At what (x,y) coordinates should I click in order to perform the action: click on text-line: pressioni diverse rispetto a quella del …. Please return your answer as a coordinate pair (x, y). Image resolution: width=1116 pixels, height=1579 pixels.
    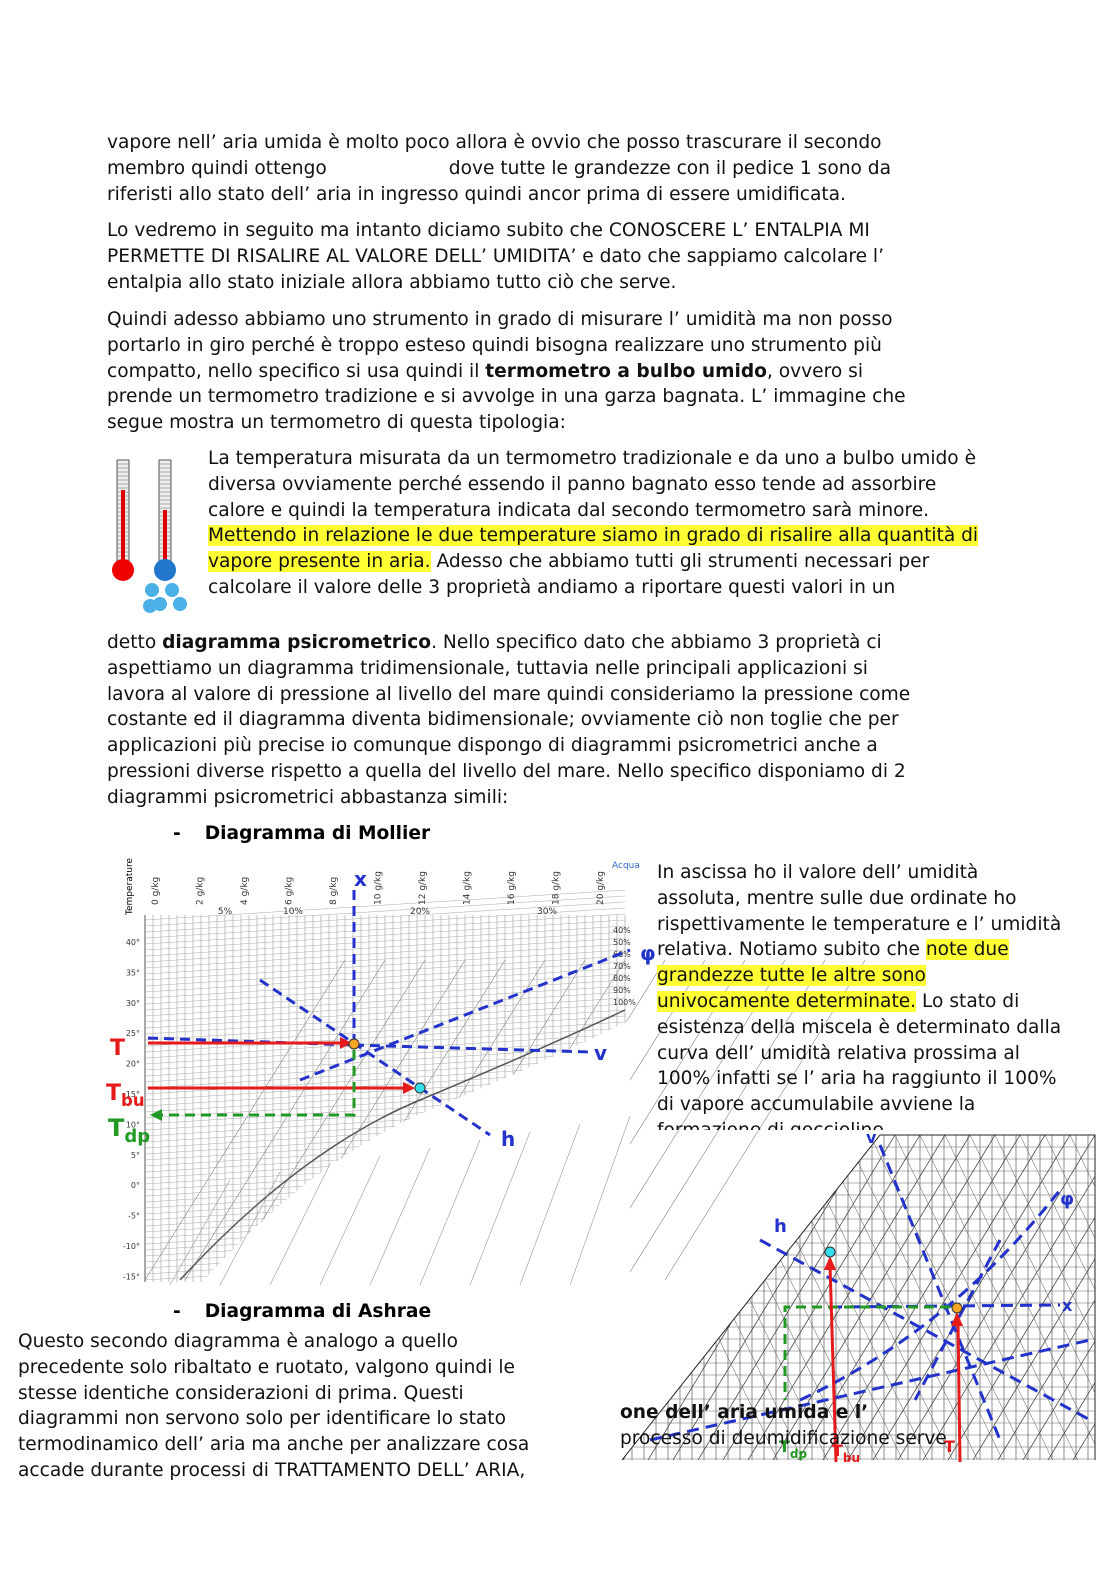
    Looking at the image, I should click on (508, 772).